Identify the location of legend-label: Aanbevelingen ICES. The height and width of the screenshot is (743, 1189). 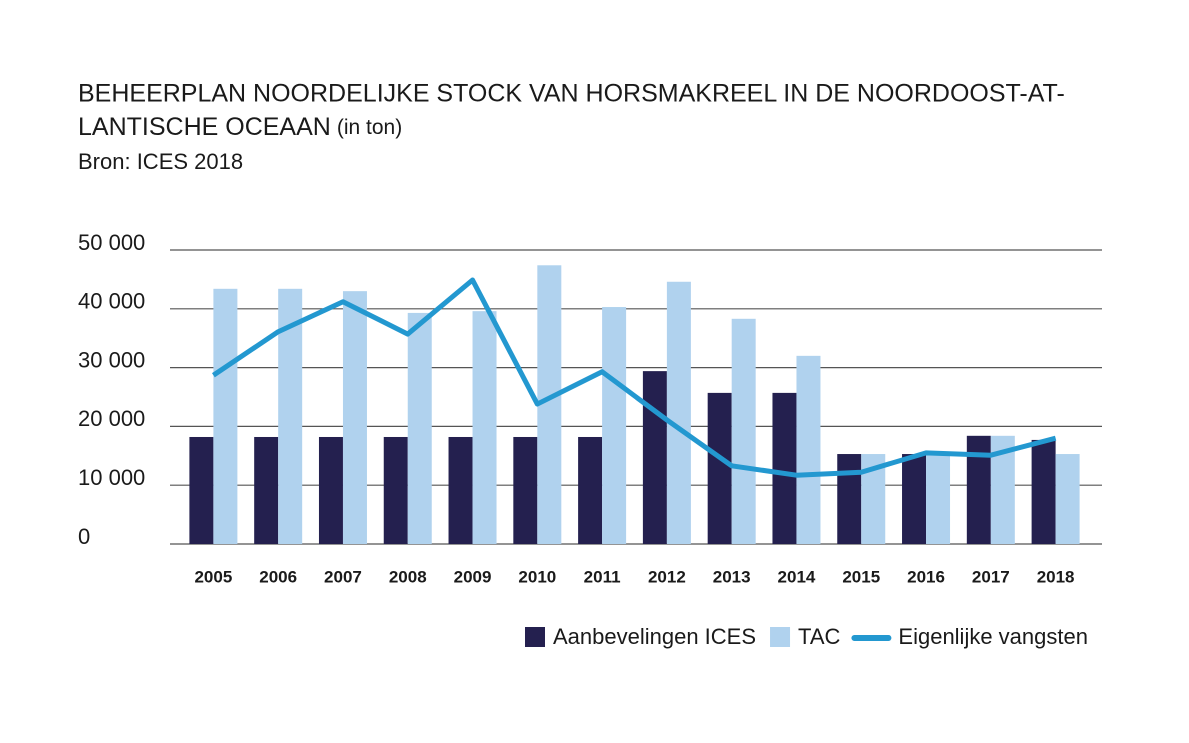
(654, 636).